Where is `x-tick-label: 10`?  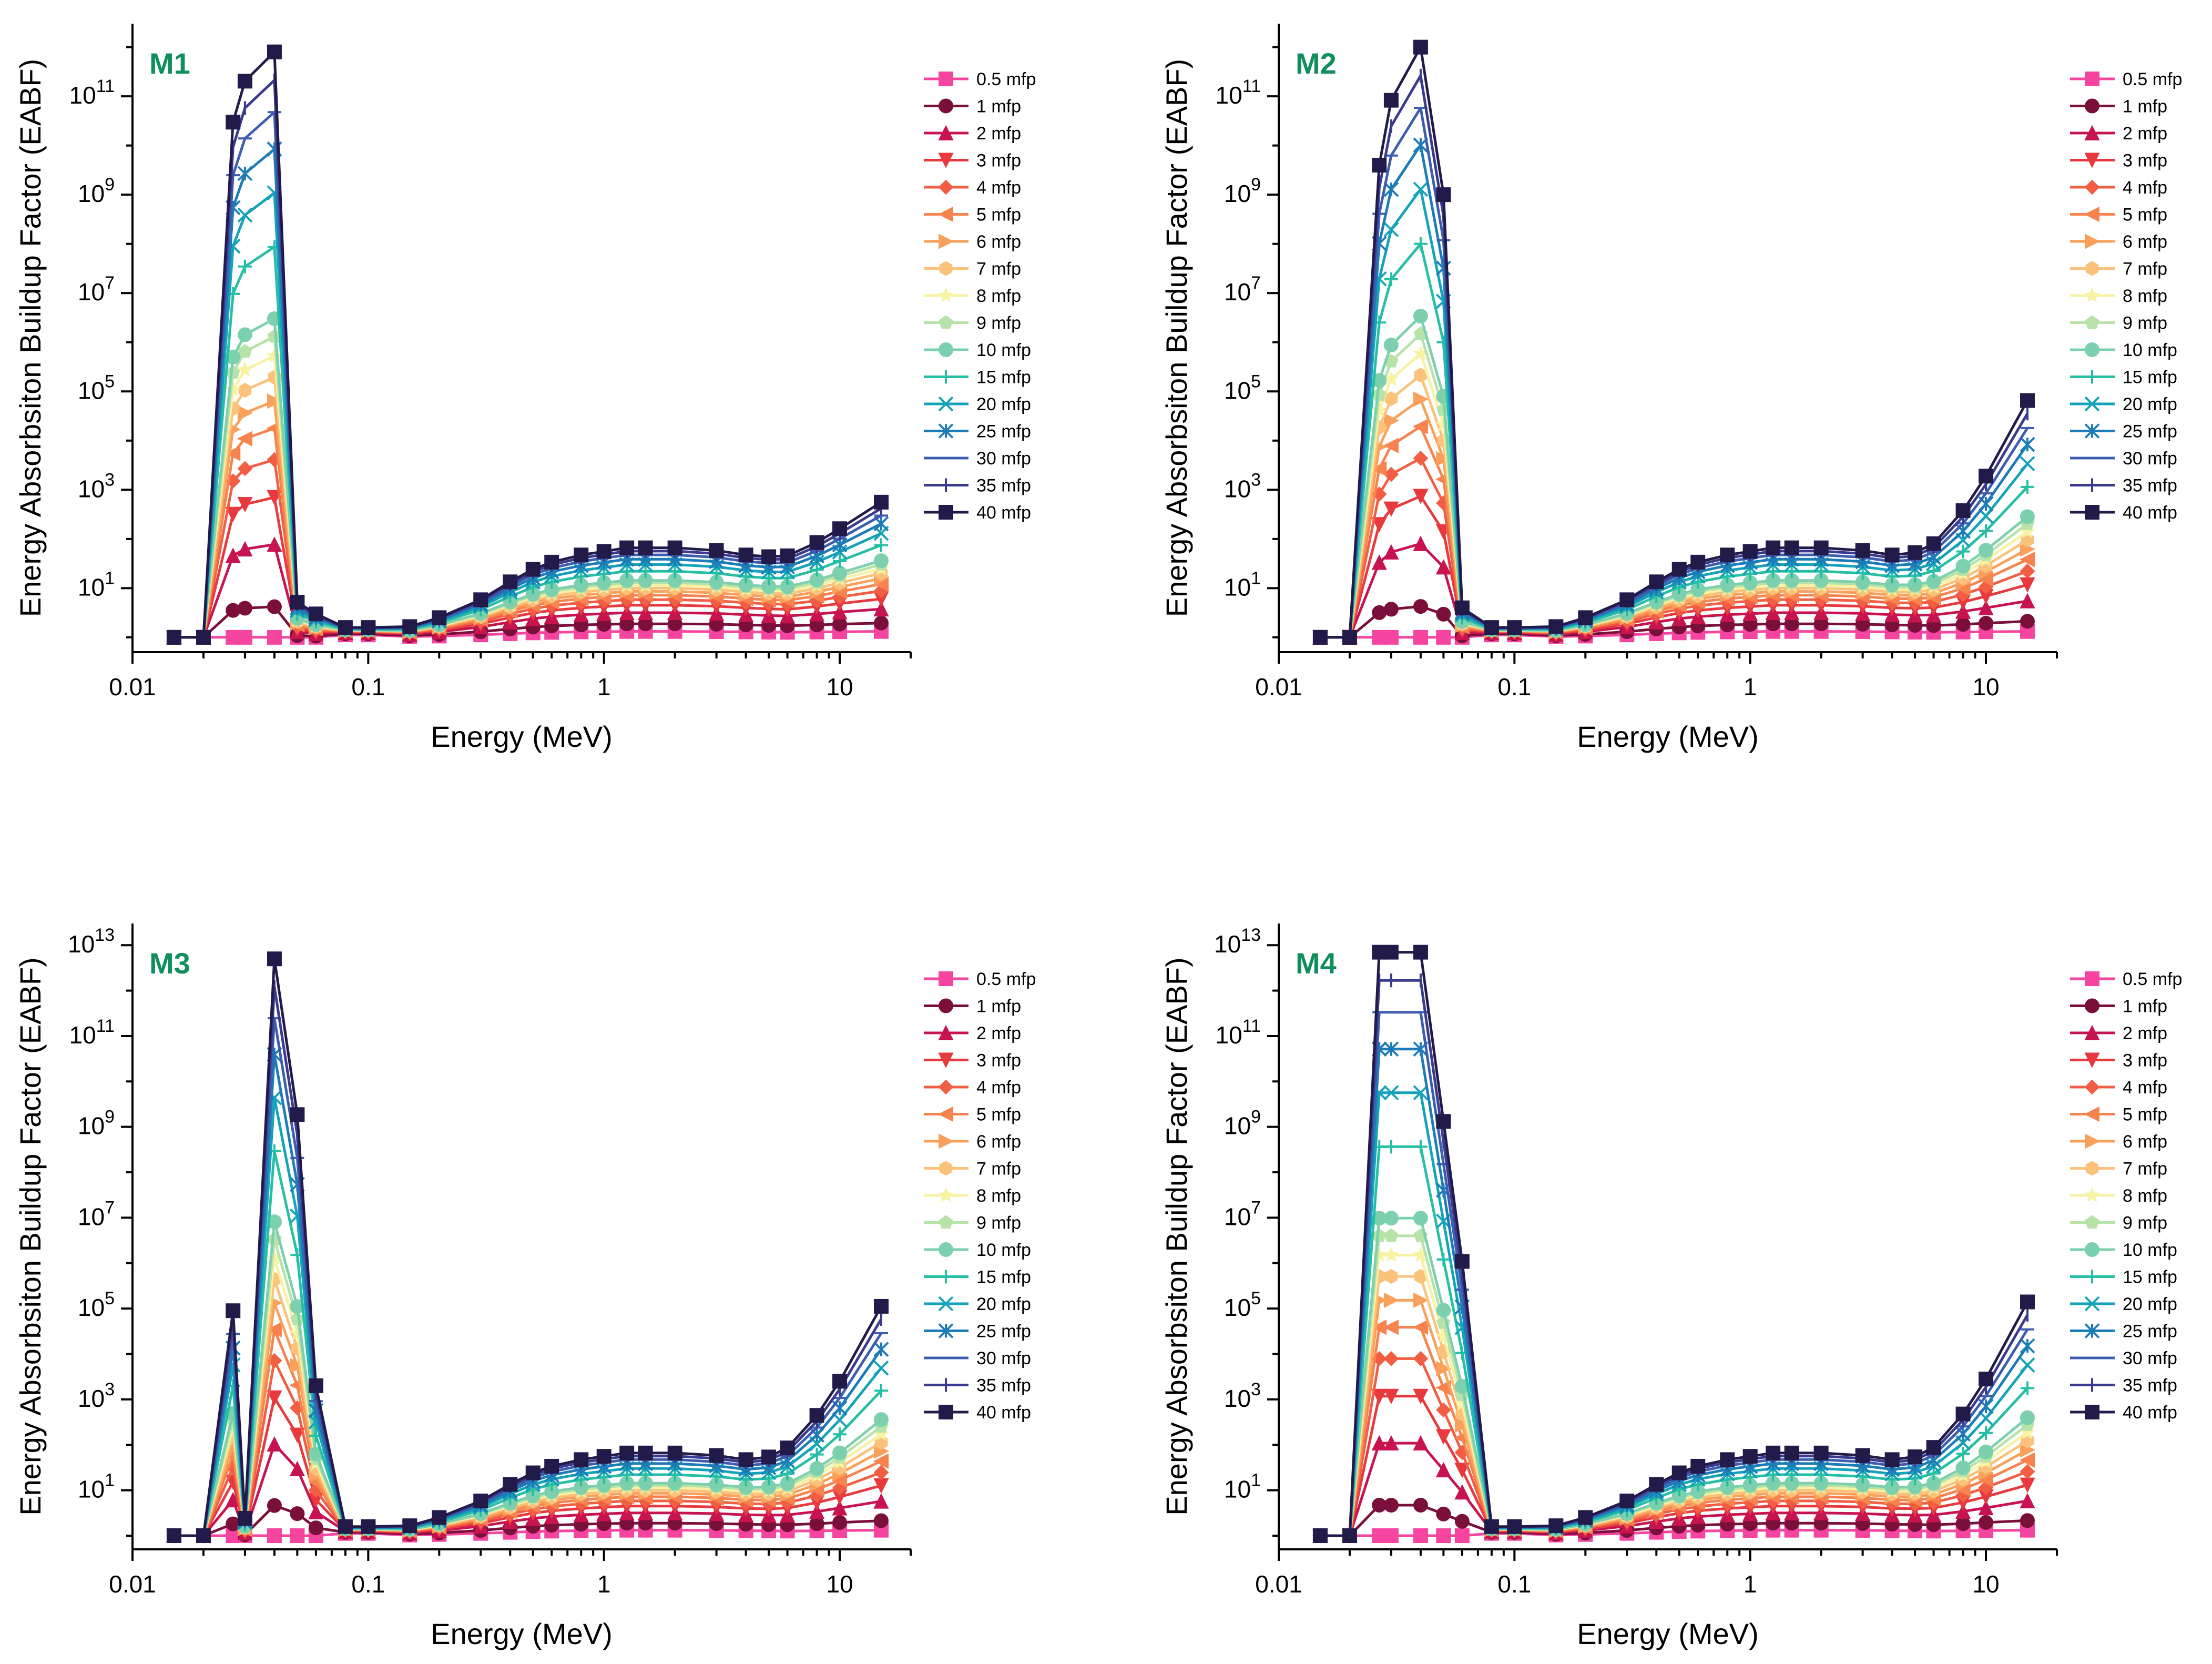 x-tick-label: 10 is located at coordinates (1985, 1584).